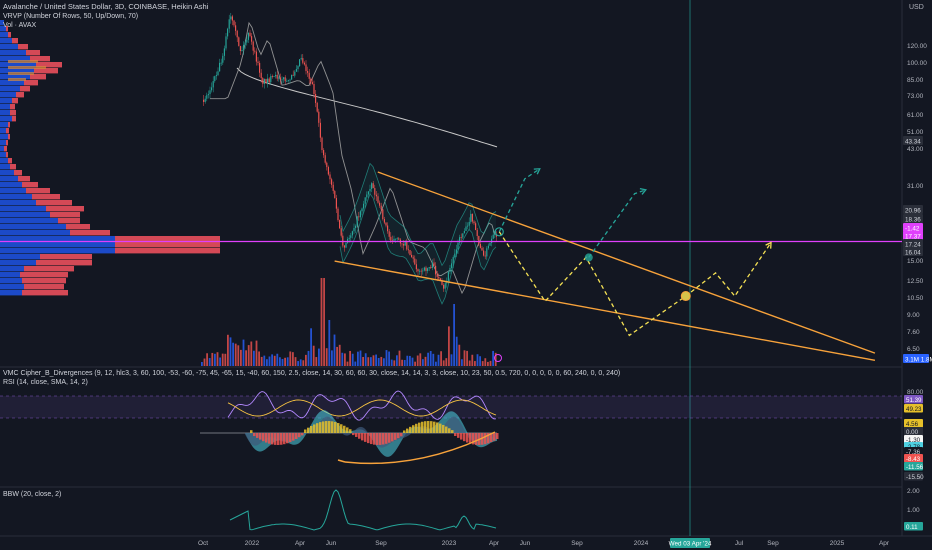 The height and width of the screenshot is (550, 932). I want to click on projection-path-yellow, so click(635, 284).